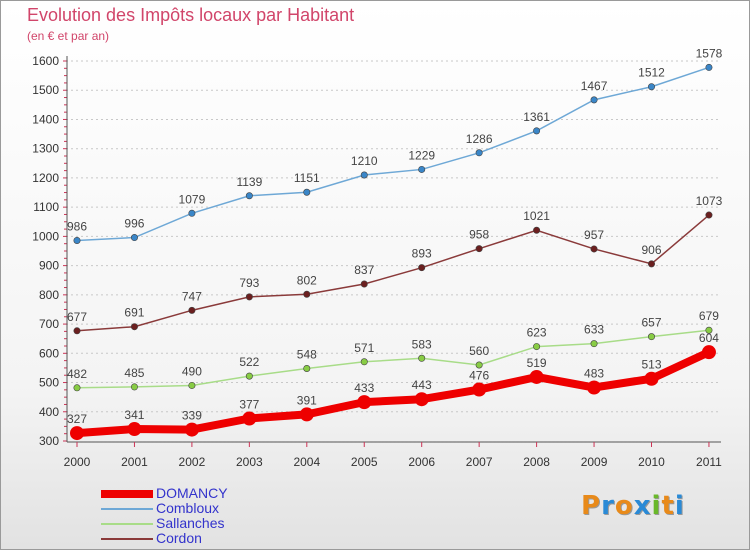  What do you see at coordinates (307, 280) in the screenshot?
I see `data-label-cordon: 802` at bounding box center [307, 280].